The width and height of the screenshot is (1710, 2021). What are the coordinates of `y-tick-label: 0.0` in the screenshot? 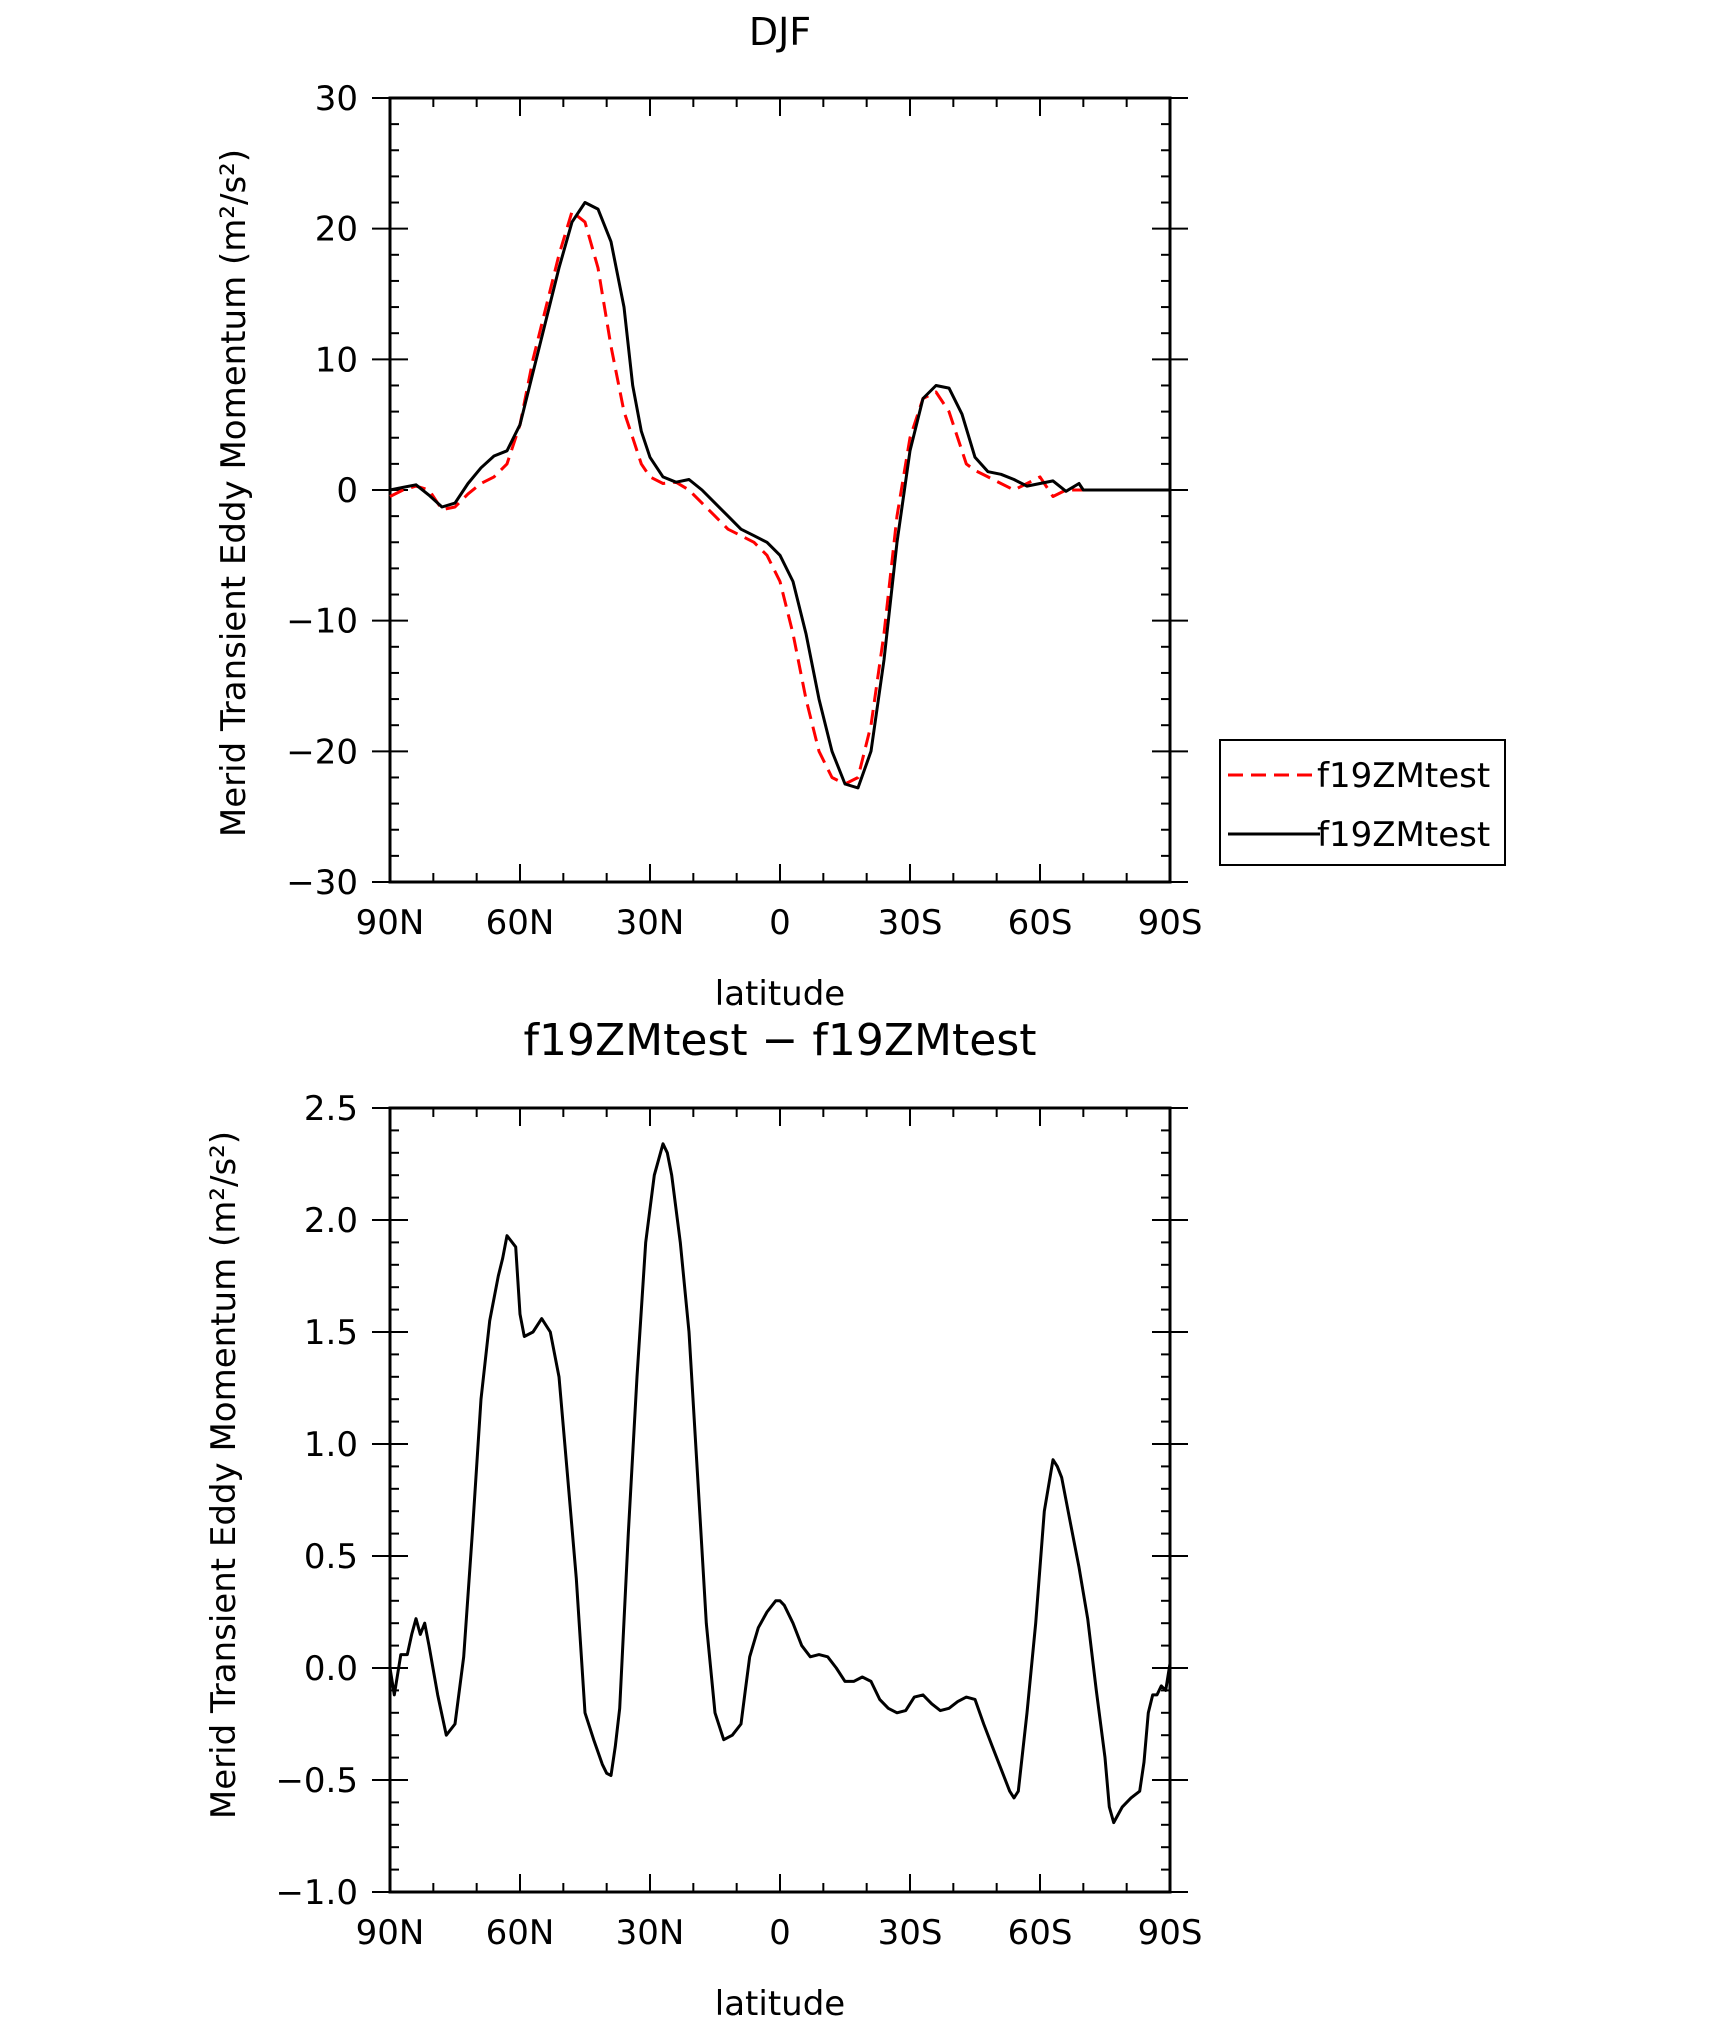 It's located at (331, 1669).